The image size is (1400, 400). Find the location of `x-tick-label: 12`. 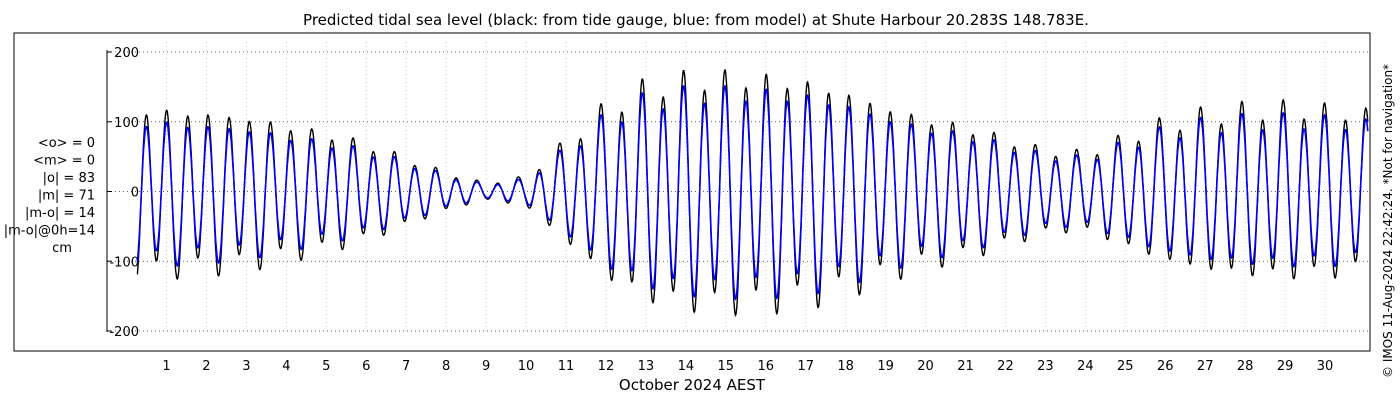

x-tick-label: 12 is located at coordinates (606, 366).